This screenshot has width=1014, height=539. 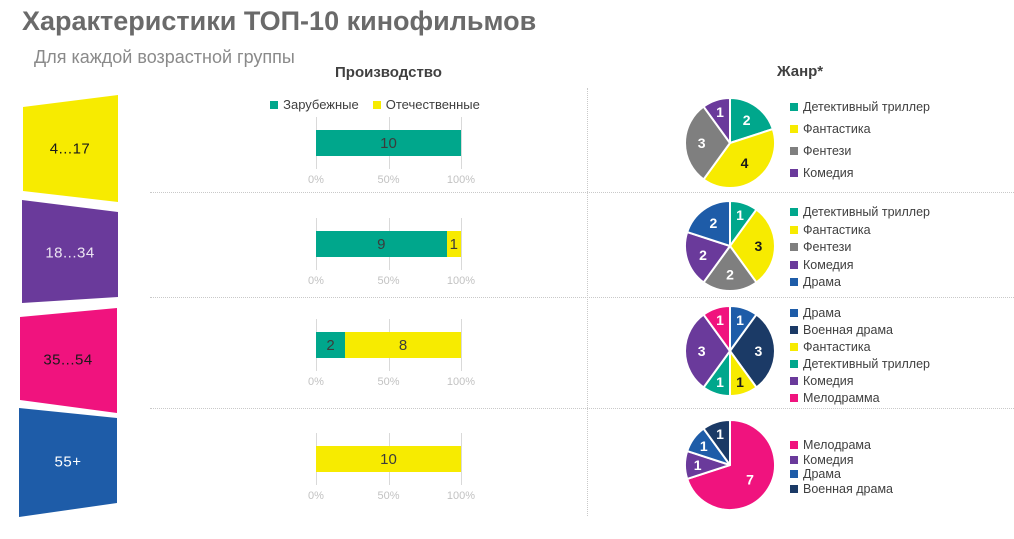 I want to click on page-title: Характеристики ТОП-10 кинофильмов, so click(x=279, y=21).